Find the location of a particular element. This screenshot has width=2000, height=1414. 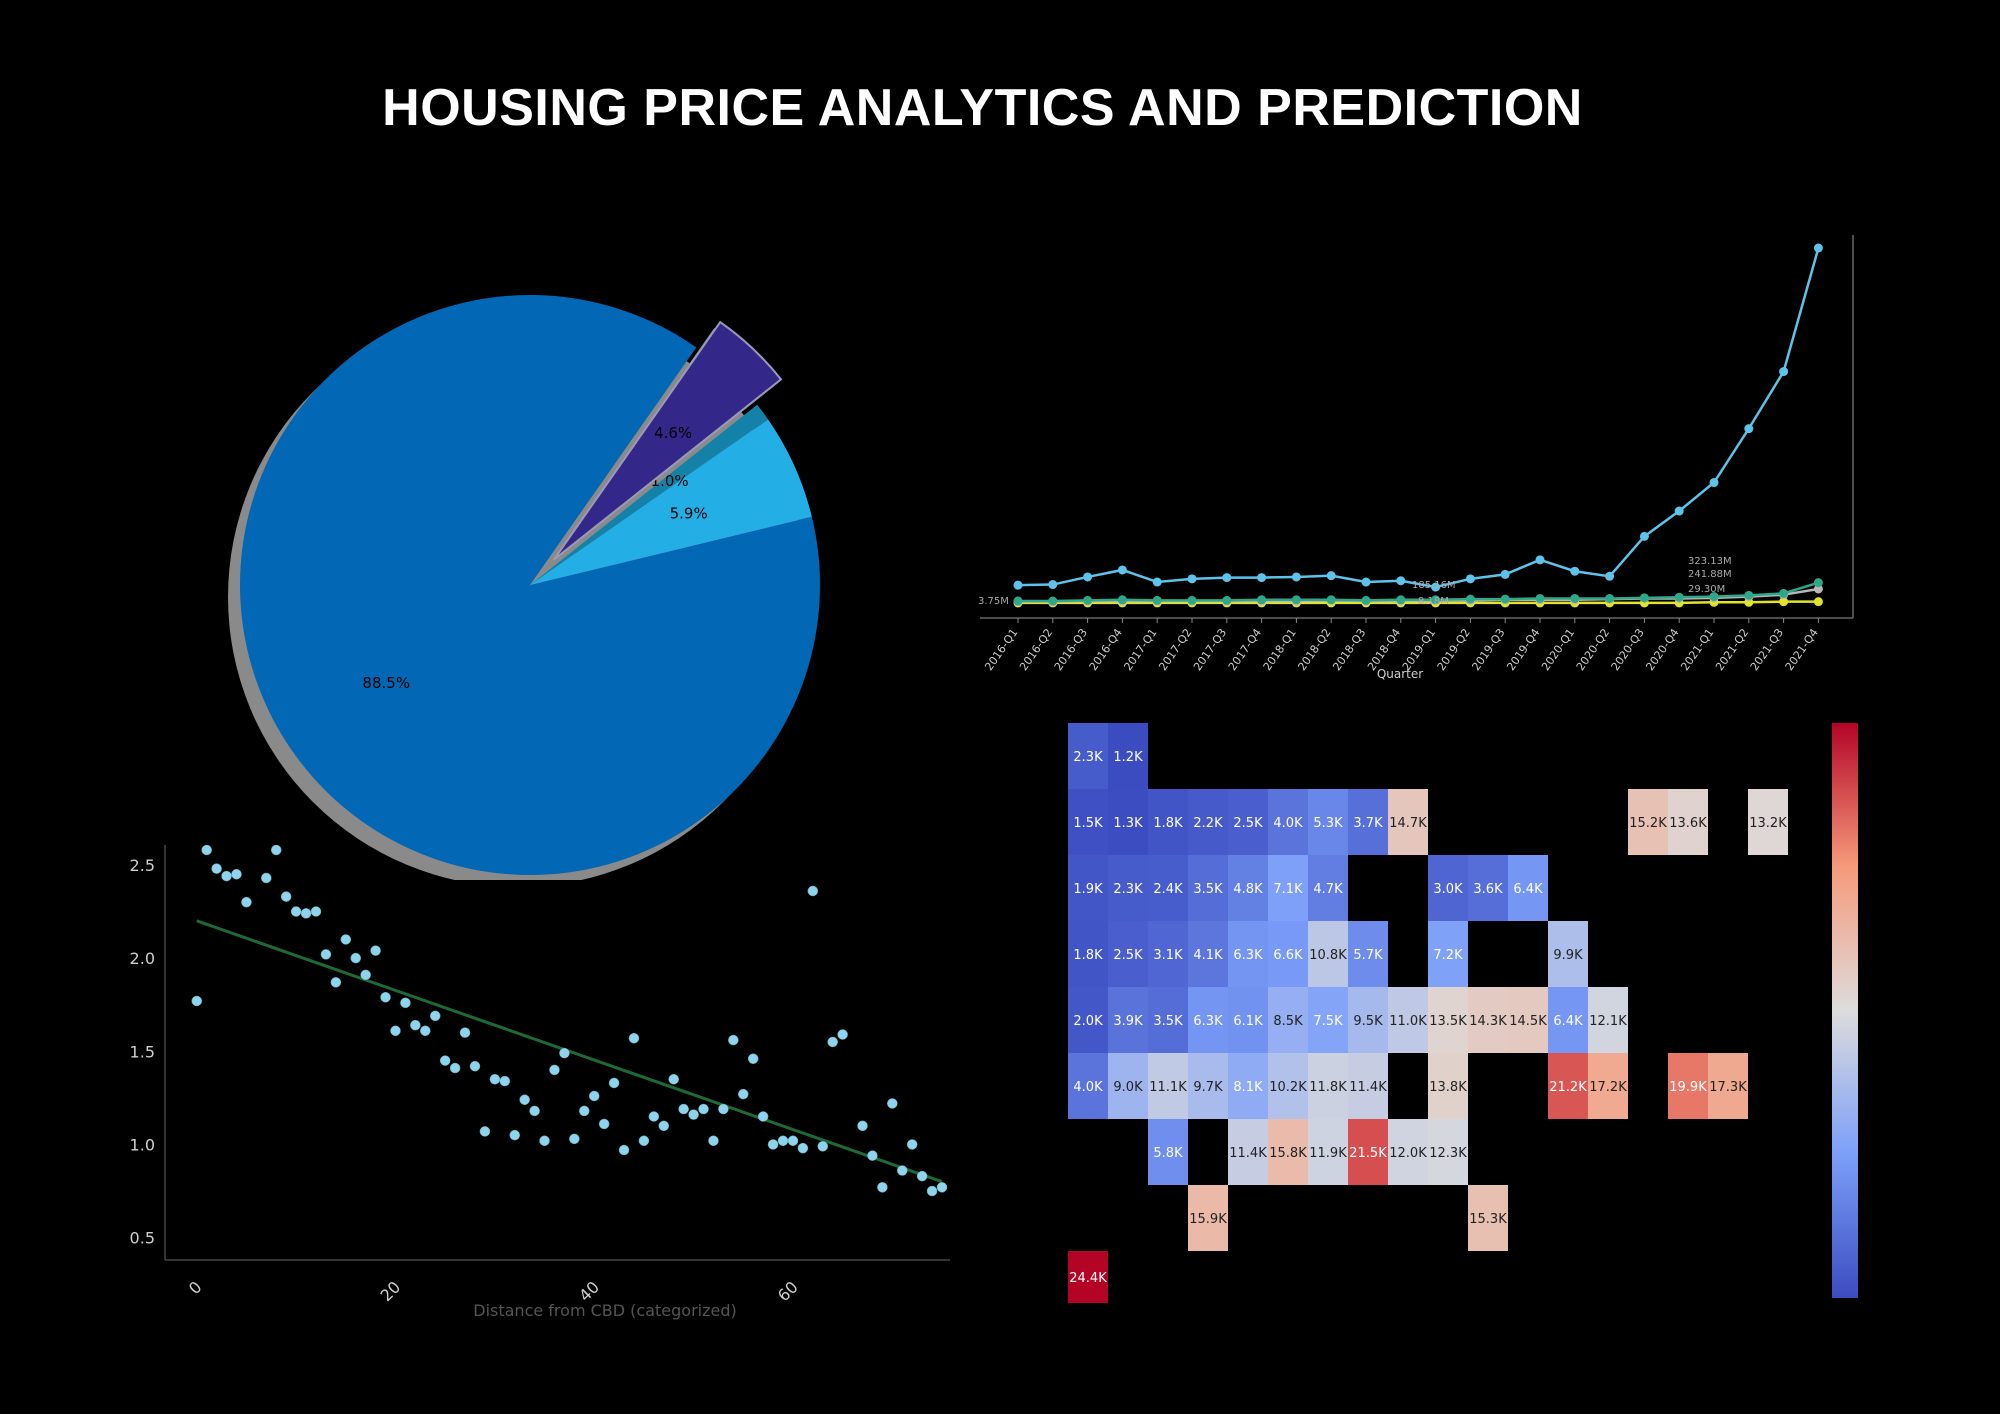

heatmap-cell-label: 7.2K is located at coordinates (1448, 955).